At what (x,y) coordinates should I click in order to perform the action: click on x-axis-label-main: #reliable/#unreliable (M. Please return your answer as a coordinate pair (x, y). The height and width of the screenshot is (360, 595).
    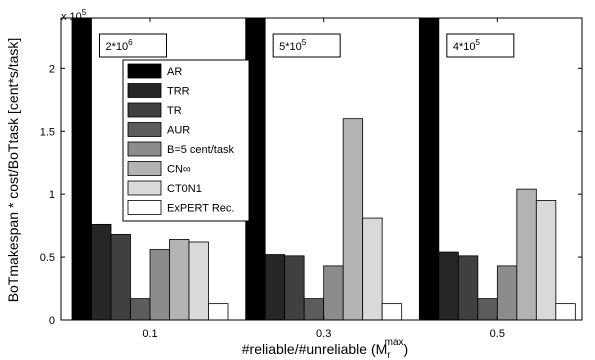
    Looking at the image, I should click on (315, 349).